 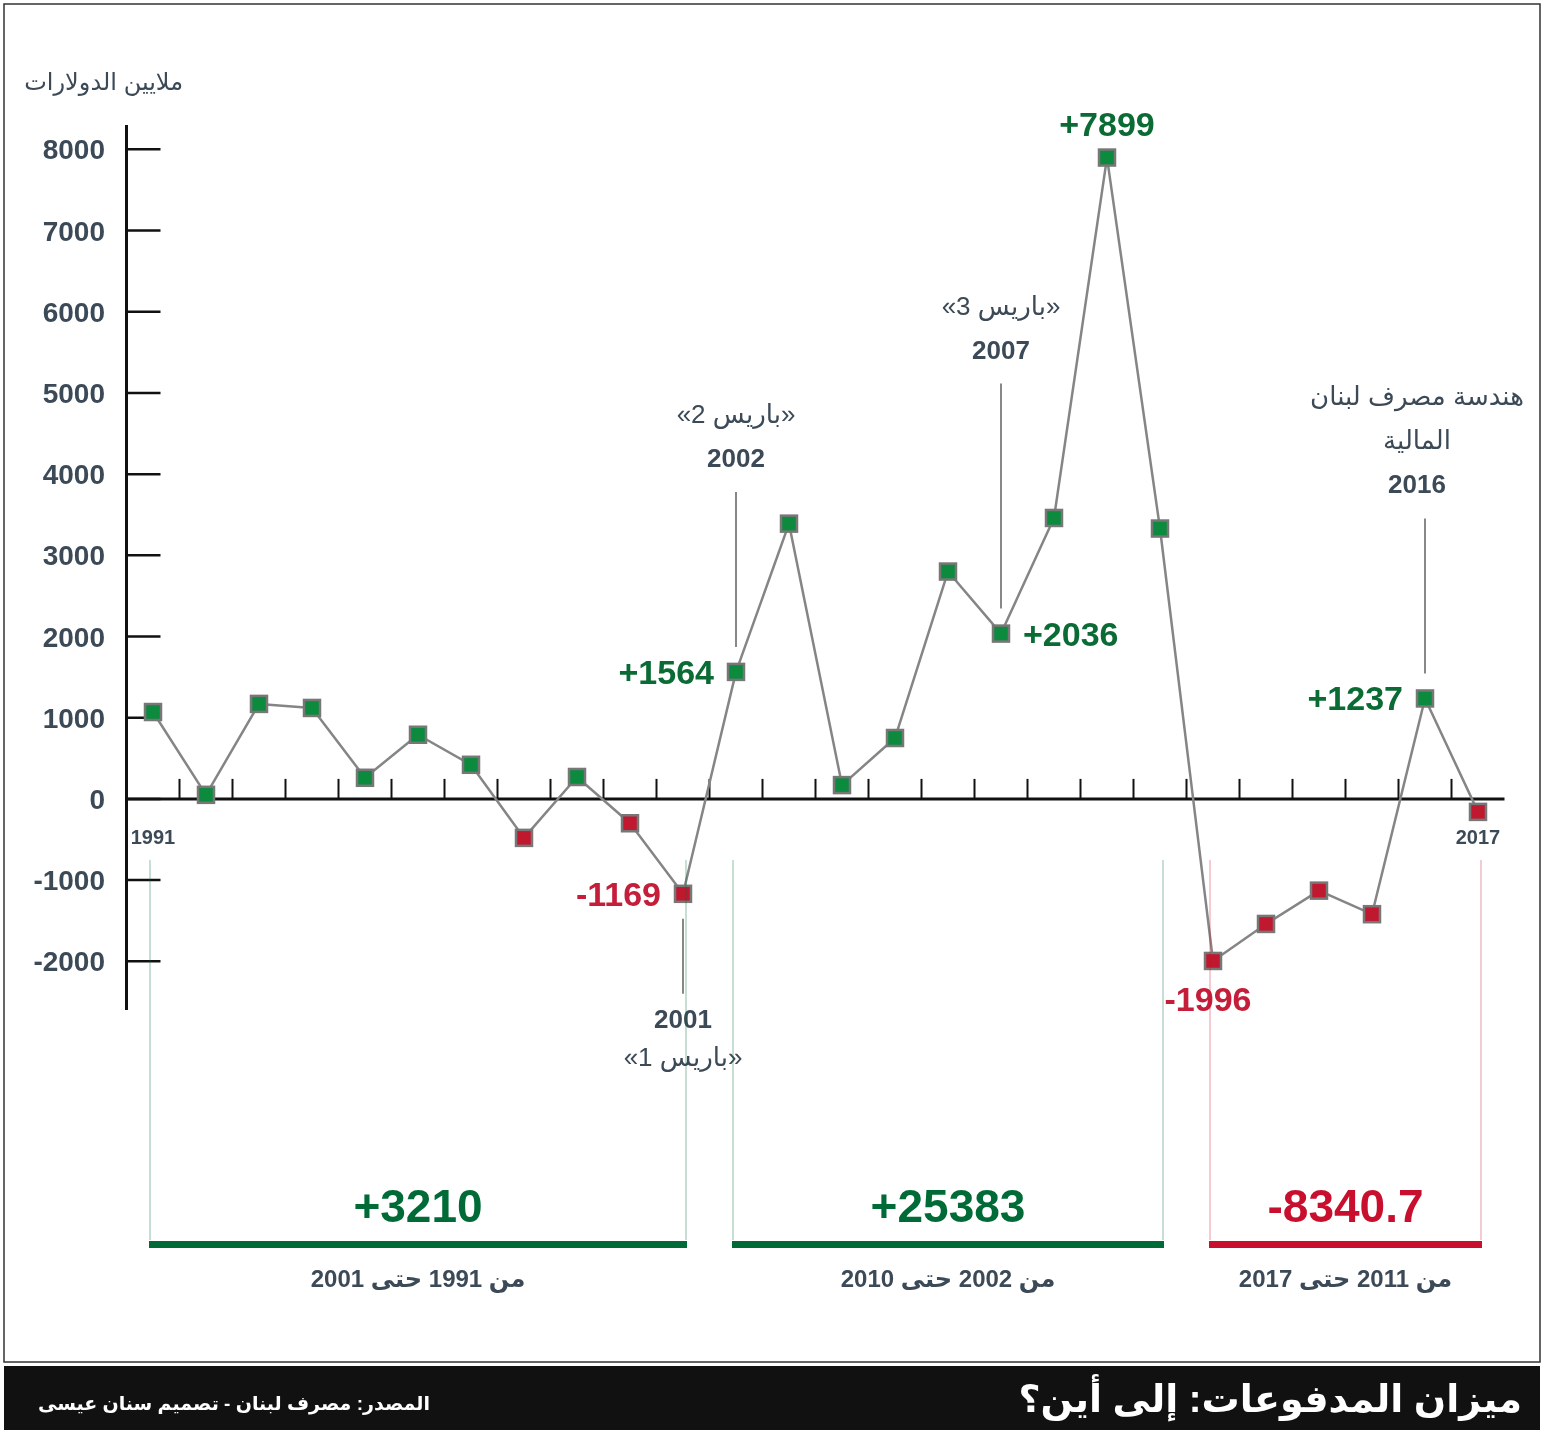 I want to click on y-tick-label: 8000, so click(x=73, y=150).